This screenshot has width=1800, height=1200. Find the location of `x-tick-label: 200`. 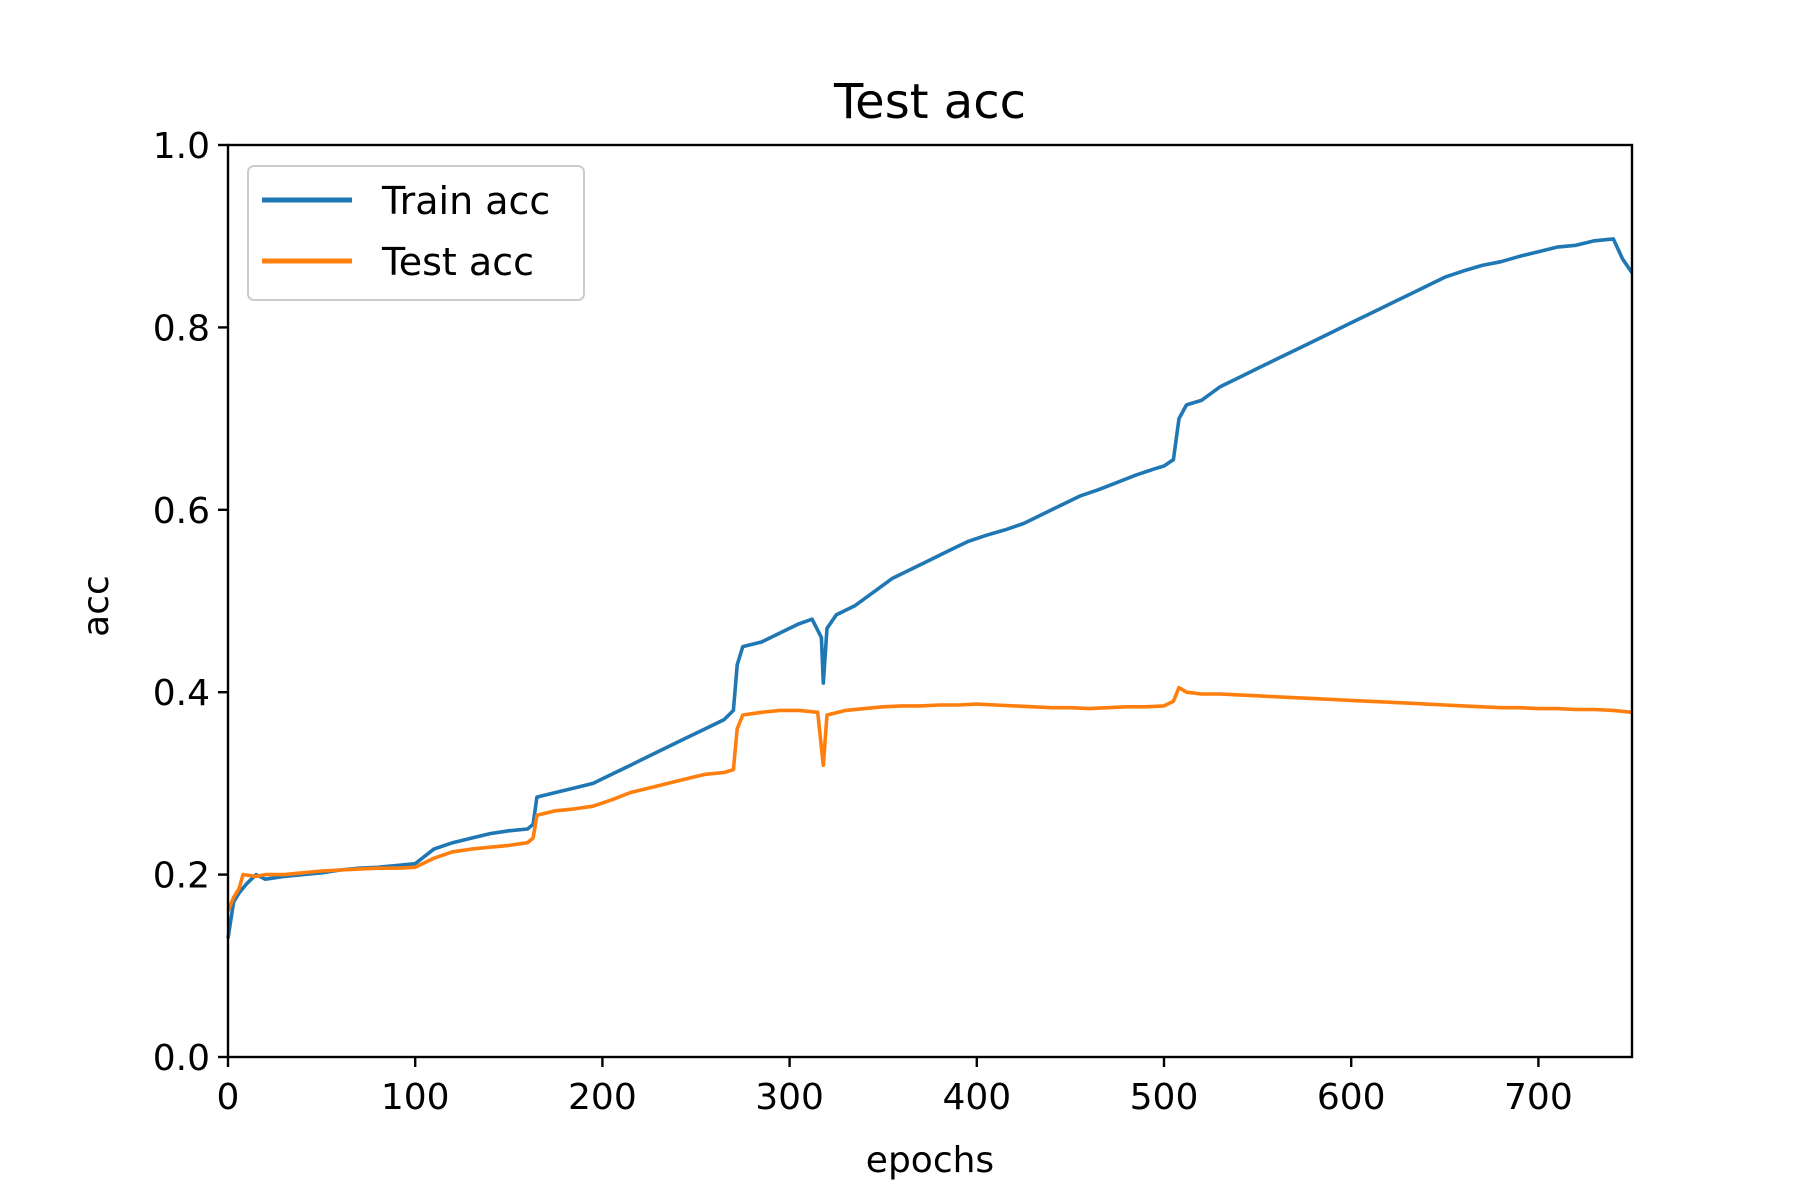

x-tick-label: 200 is located at coordinates (602, 1097).